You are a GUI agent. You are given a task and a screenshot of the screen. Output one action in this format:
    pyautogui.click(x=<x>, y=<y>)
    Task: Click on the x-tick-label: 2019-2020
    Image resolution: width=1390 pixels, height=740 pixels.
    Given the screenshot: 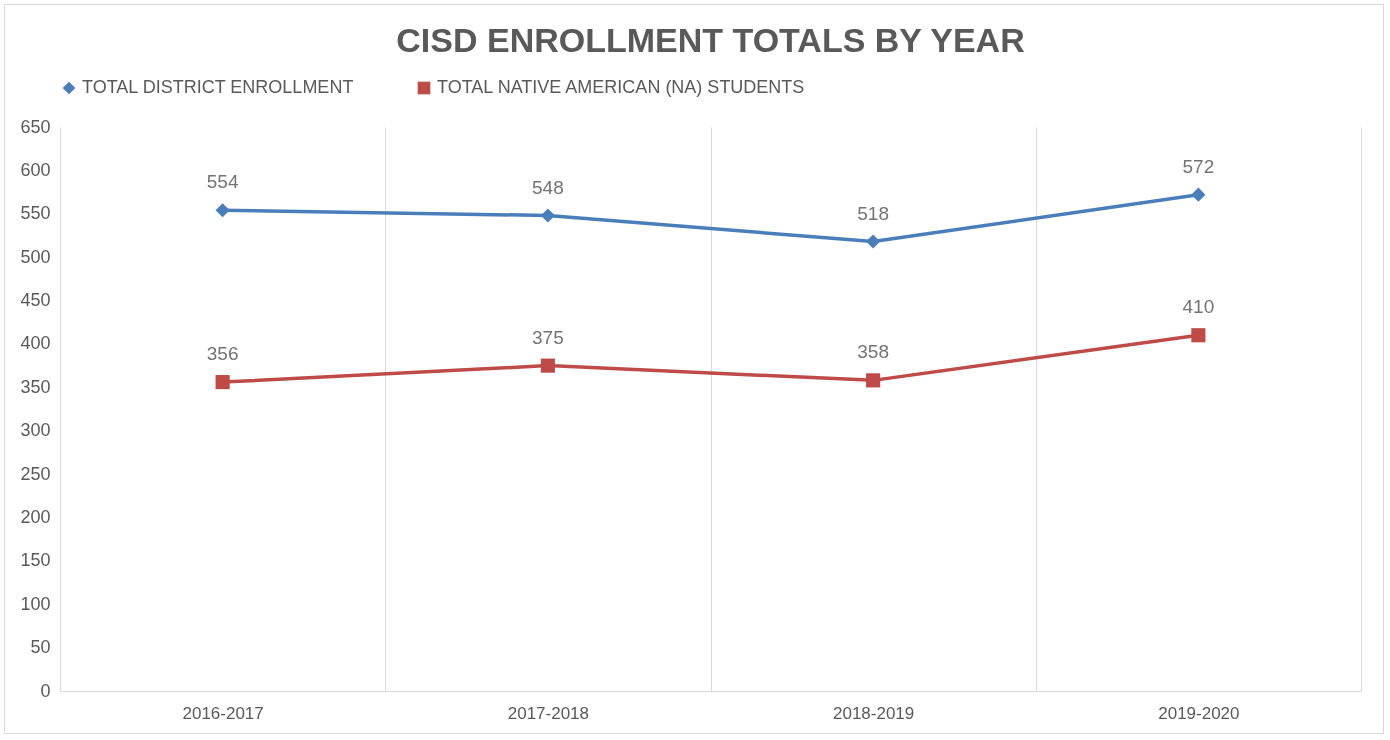 What is the action you would take?
    pyautogui.click(x=1199, y=713)
    